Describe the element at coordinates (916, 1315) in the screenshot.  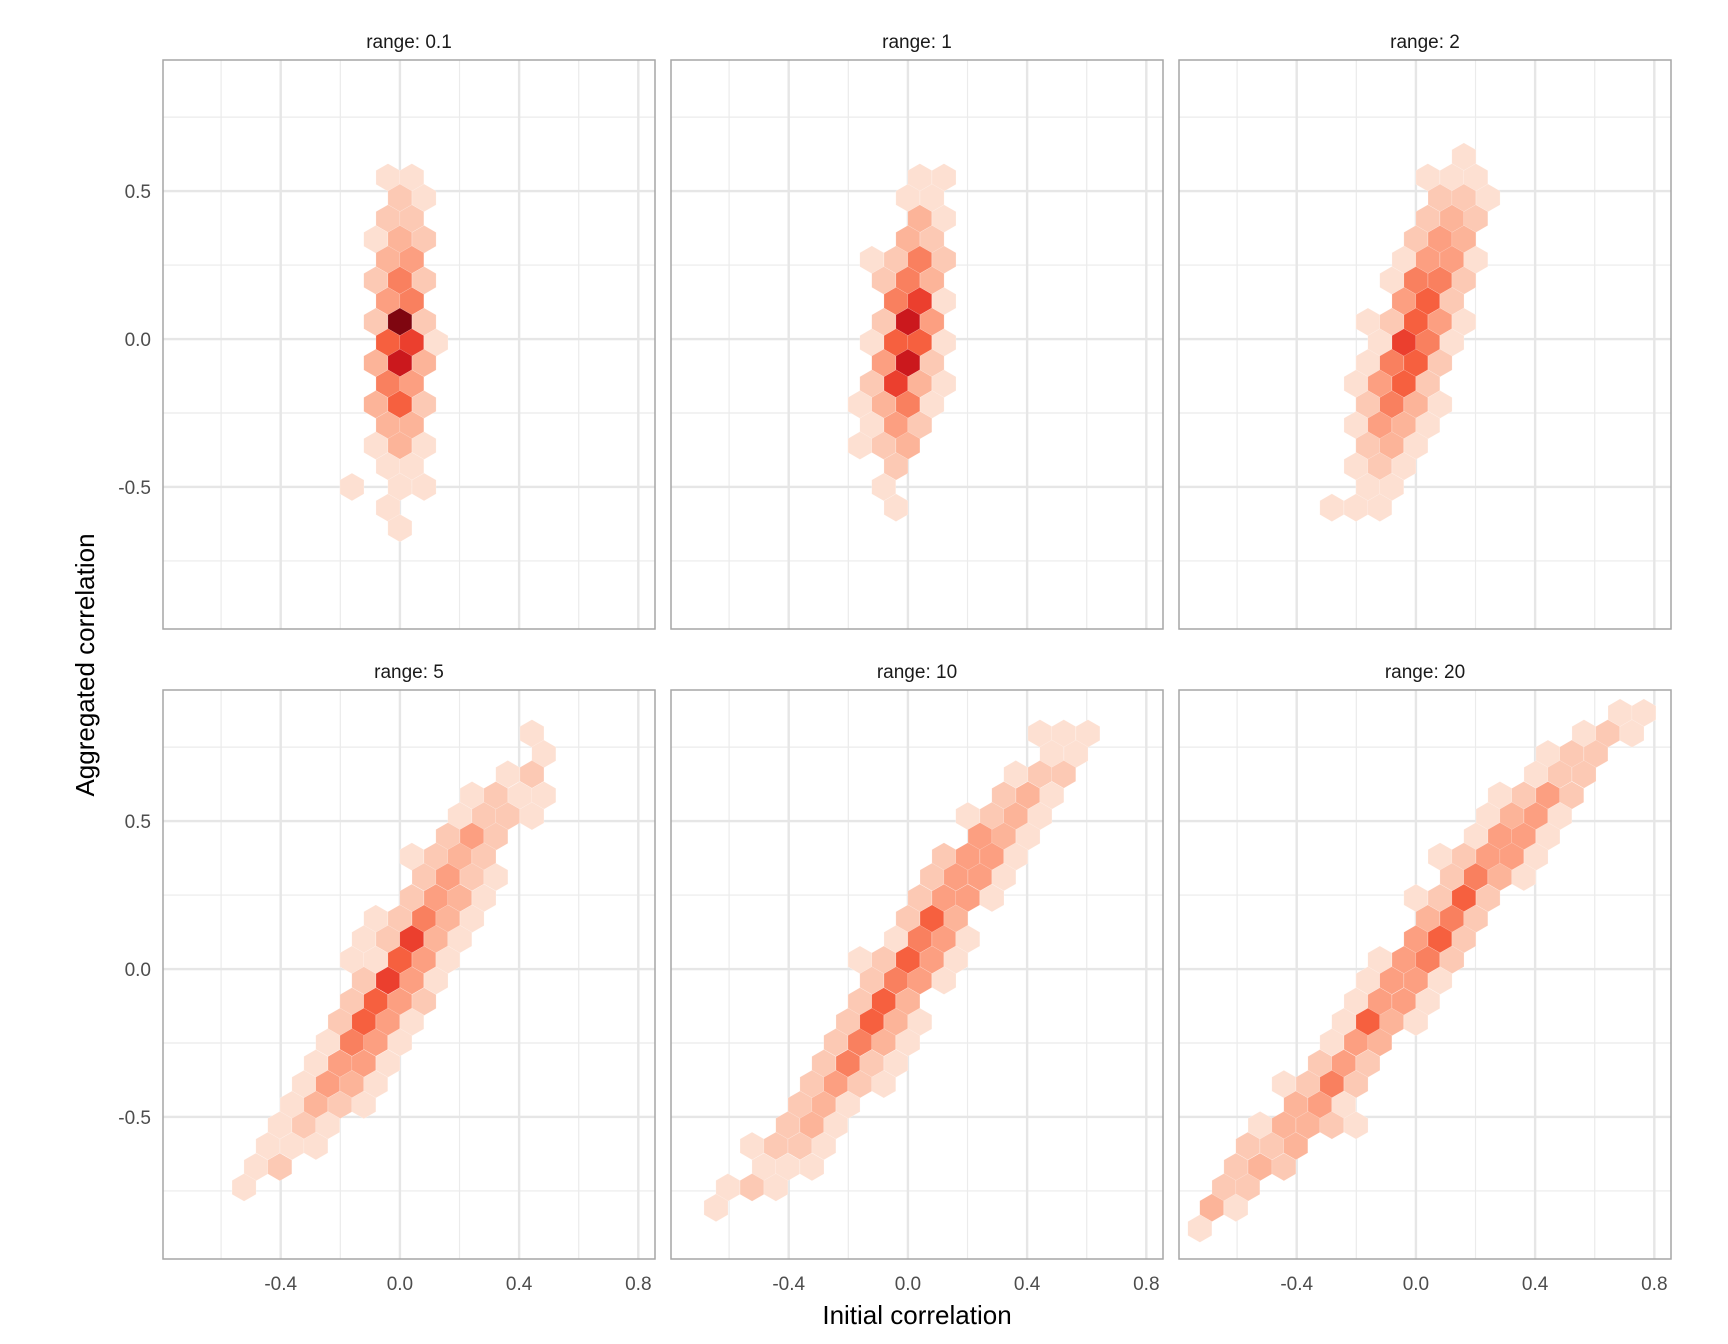
I see `x-axis-title: Initial correlation` at that location.